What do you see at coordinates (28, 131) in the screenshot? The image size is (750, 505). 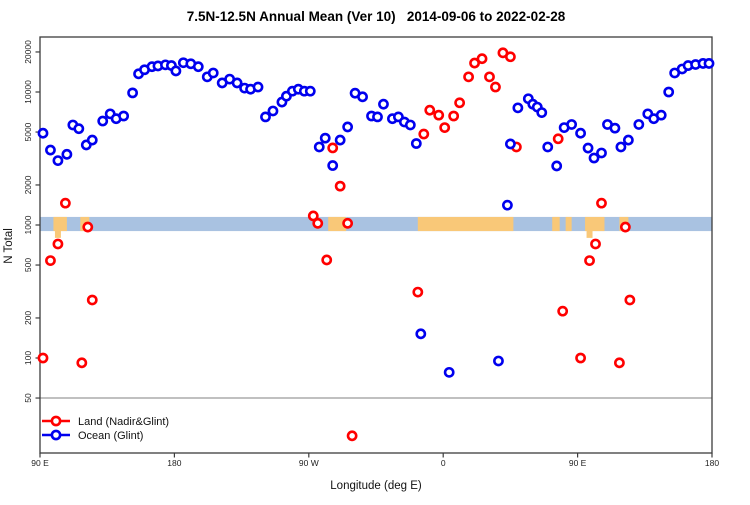 I see `y-tick-label: 5000` at bounding box center [28, 131].